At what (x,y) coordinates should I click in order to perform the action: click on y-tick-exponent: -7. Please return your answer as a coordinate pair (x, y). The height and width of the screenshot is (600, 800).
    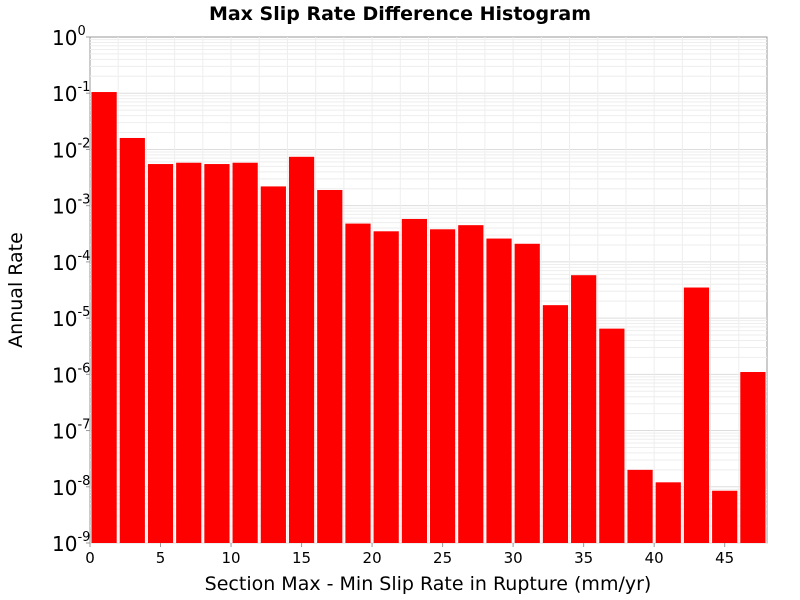
    Looking at the image, I should click on (83, 425).